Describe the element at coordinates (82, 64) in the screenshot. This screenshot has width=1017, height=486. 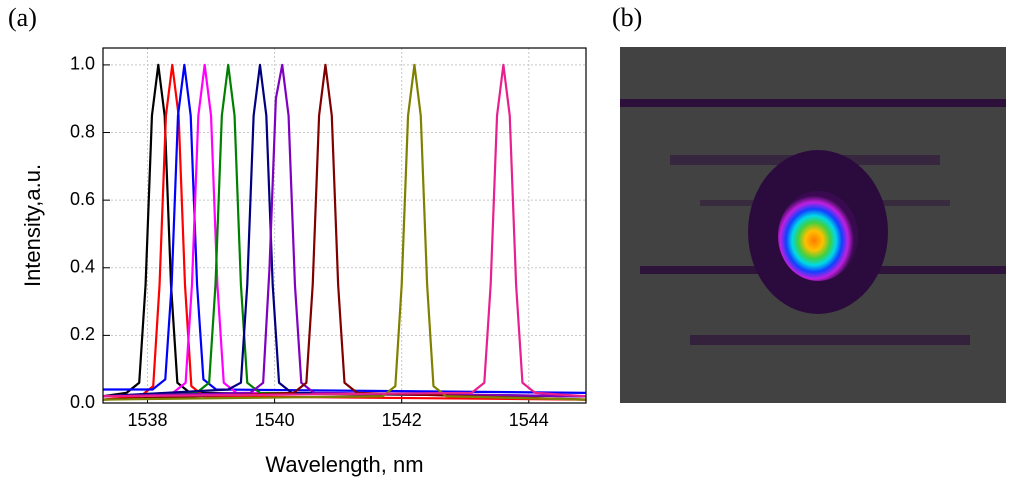
I see `y-tick-label: 1.0` at that location.